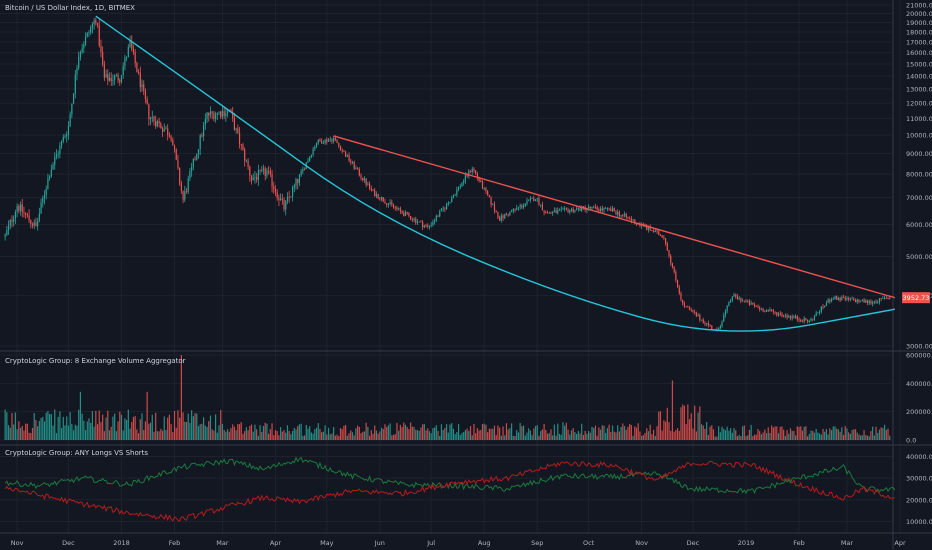  What do you see at coordinates (450, 489) in the screenshot?
I see `longs-shorts-layer` at bounding box center [450, 489].